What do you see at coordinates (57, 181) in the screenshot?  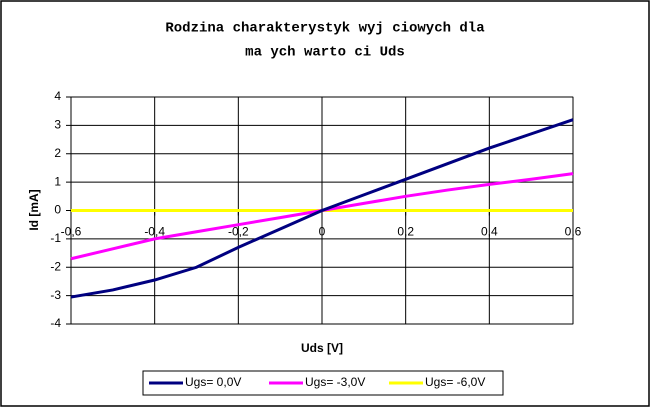 I see `y-tick-label: 1` at bounding box center [57, 181].